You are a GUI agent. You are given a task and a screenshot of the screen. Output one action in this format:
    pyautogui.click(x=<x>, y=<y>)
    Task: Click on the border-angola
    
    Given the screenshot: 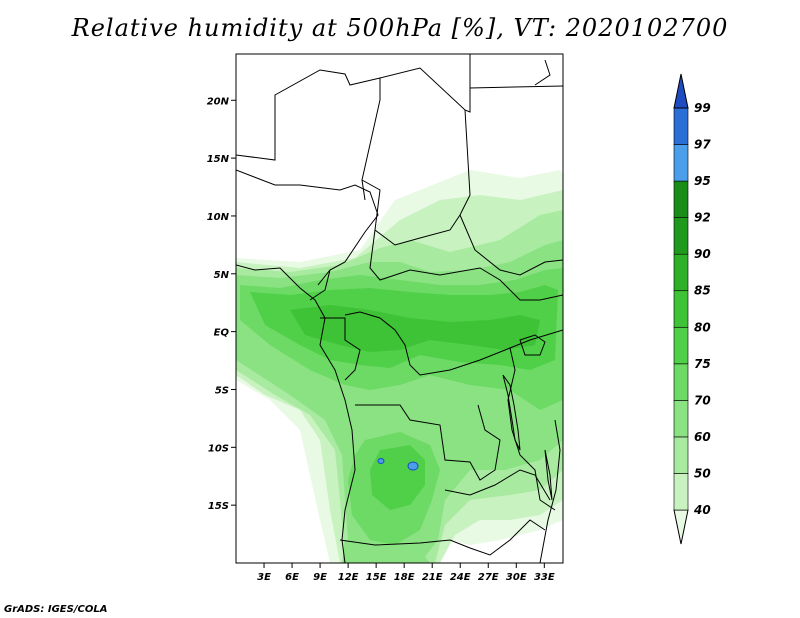 What is the action you would take?
    pyautogui.click(x=428, y=442)
    